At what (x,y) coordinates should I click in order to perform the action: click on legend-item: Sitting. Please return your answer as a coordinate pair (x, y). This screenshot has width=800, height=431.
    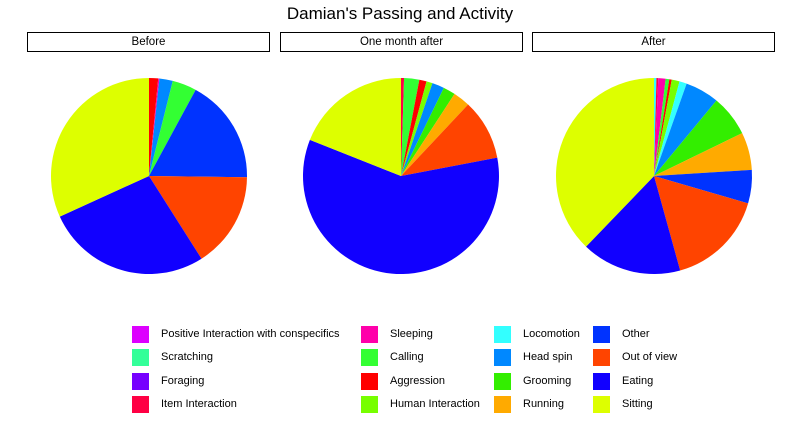
    Looking at the image, I should click on (623, 404).